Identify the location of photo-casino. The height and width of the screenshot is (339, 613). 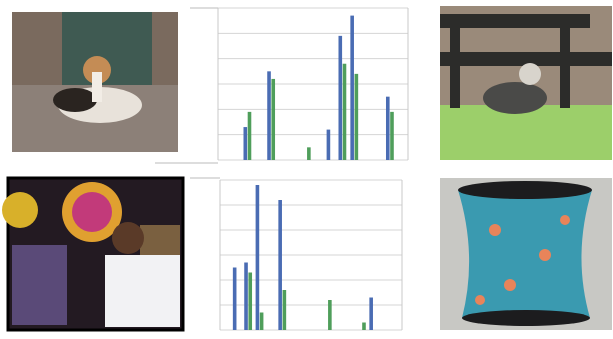
(93, 254).